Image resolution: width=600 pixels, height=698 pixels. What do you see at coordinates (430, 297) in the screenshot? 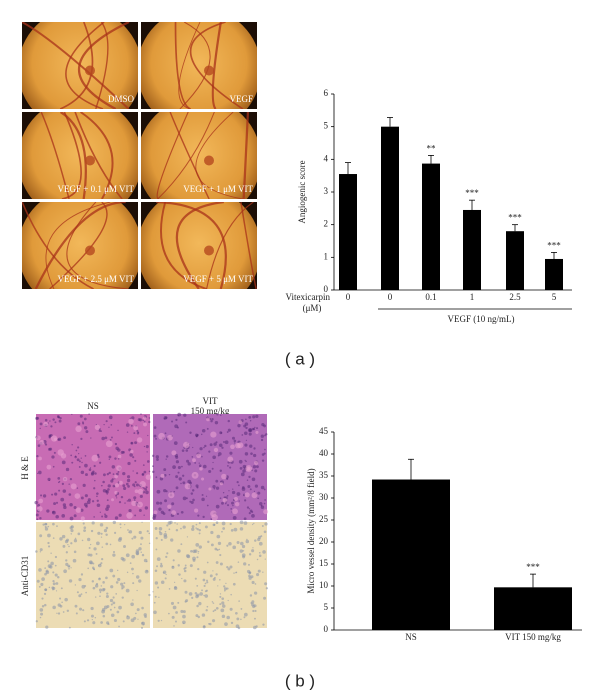
I see `x-tick-label: 0.1` at bounding box center [430, 297].